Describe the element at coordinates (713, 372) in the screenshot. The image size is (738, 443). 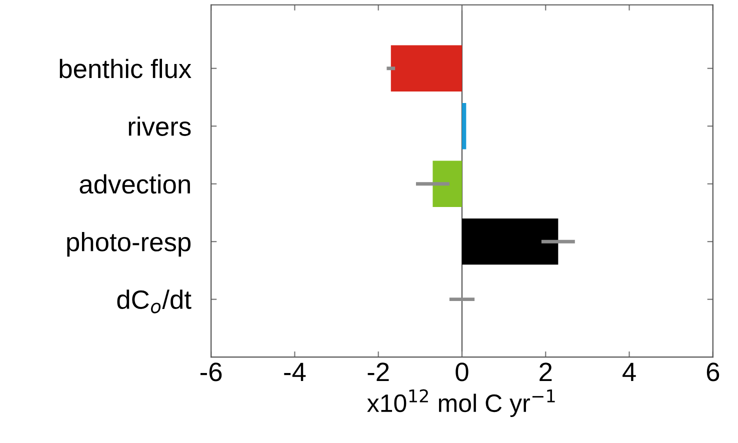
I see `x-tick-label: 6` at that location.